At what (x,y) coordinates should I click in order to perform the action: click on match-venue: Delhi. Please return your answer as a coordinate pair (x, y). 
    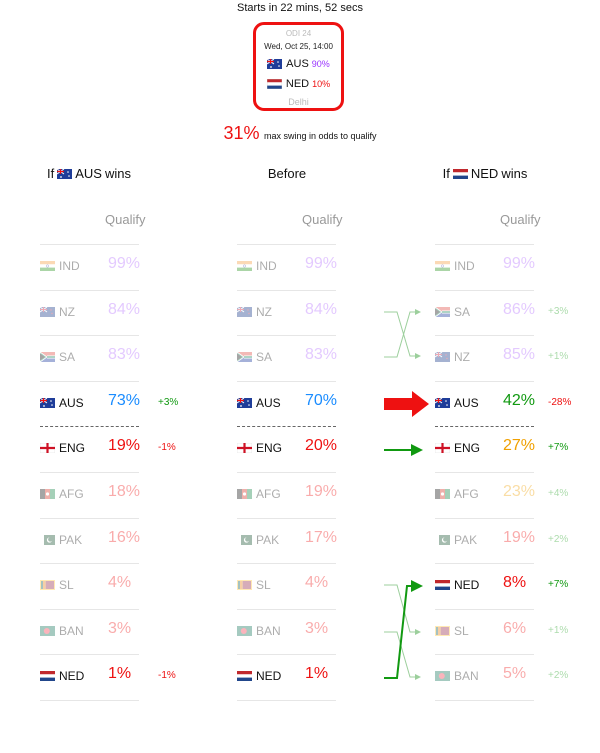
    Looking at the image, I should click on (298, 102).